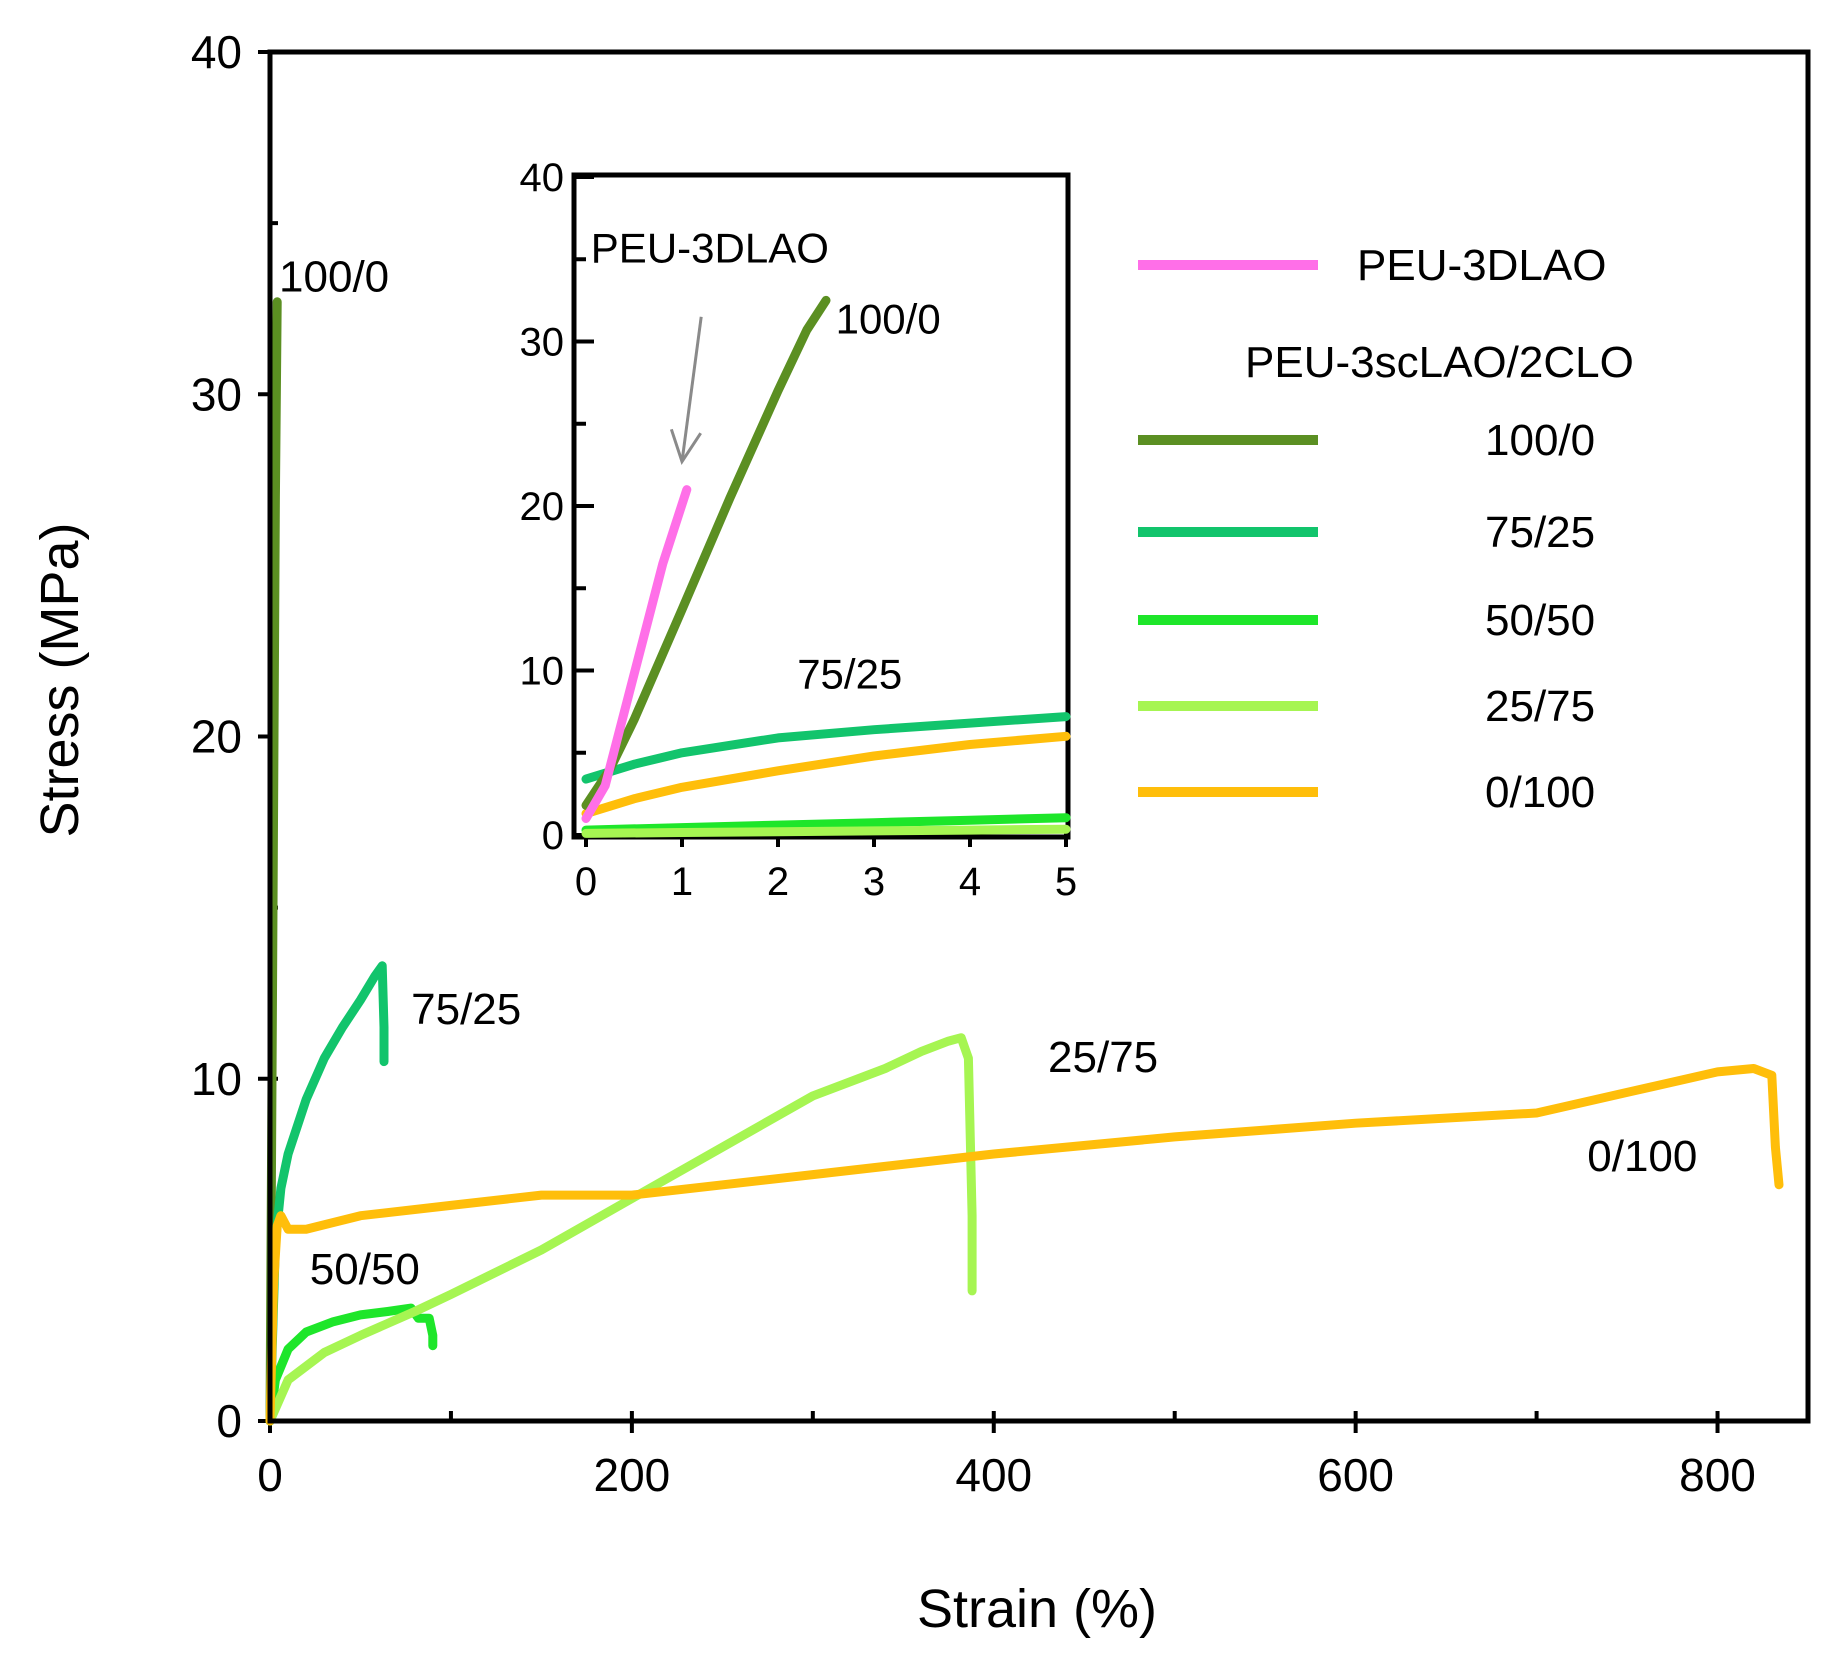  What do you see at coordinates (1481, 265) in the screenshot?
I see `legend-label: PEU-3DLAO` at bounding box center [1481, 265].